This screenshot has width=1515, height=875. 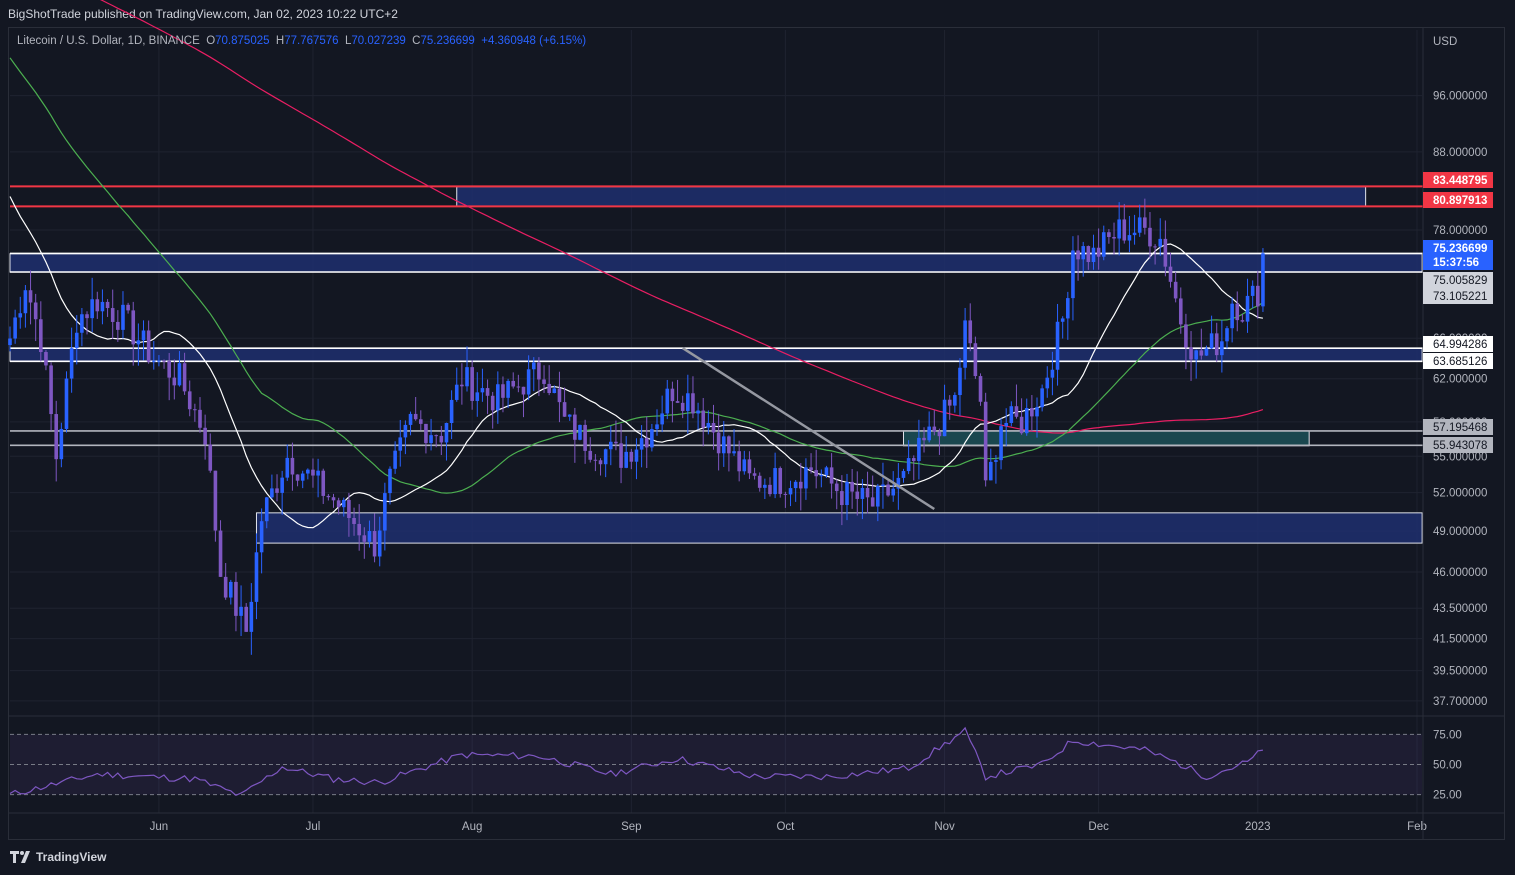 I want to click on rsi-pane: 75.00 50.00 25.00, so click(x=735, y=764).